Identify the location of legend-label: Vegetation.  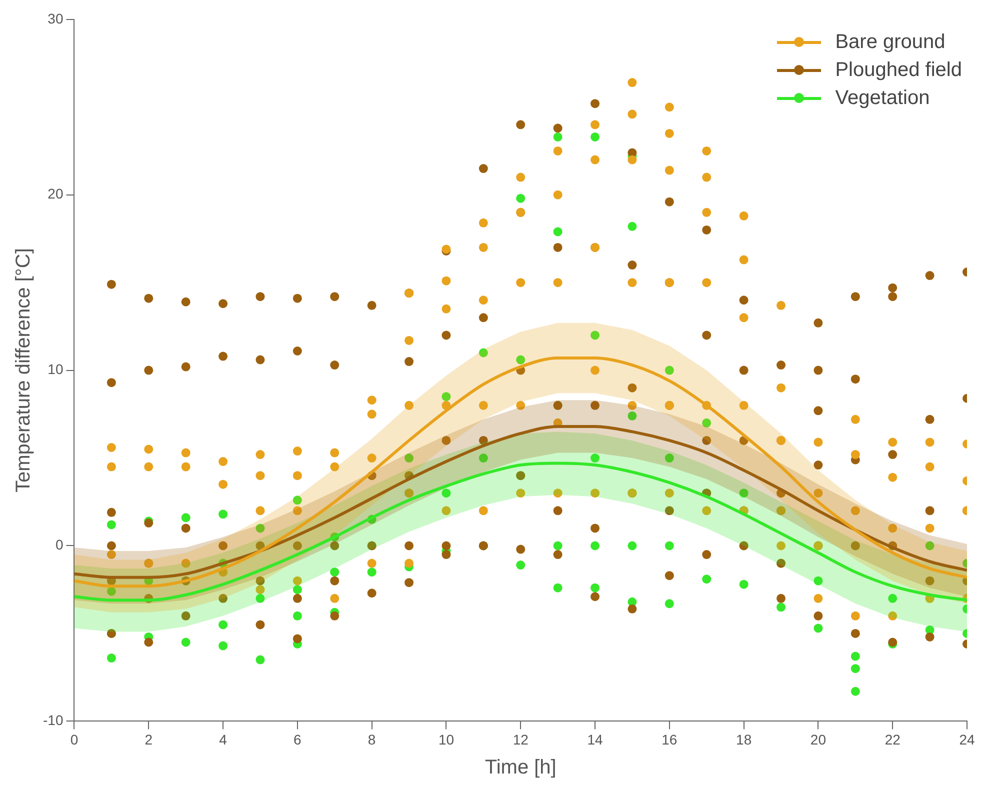
(882, 98).